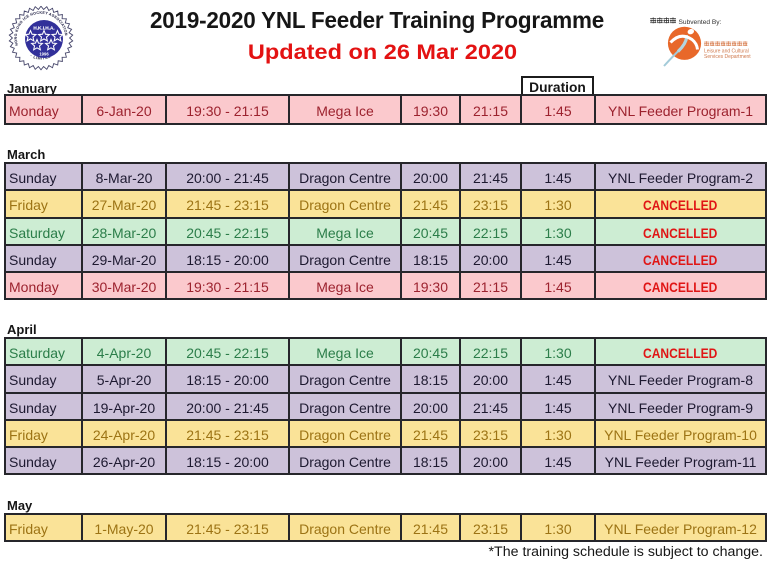 This screenshot has height=567, width=768. Describe the element at coordinates (43, 28) in the screenshot. I see `svg-text: H.K.I.H.A.` at that location.